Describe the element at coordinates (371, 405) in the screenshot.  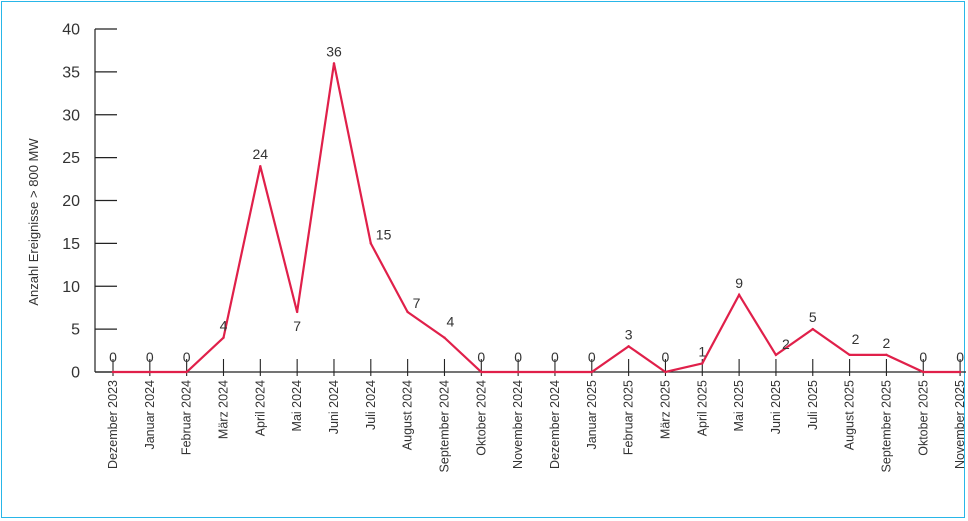
I see `x-tick-label: Juli 2024` at that location.